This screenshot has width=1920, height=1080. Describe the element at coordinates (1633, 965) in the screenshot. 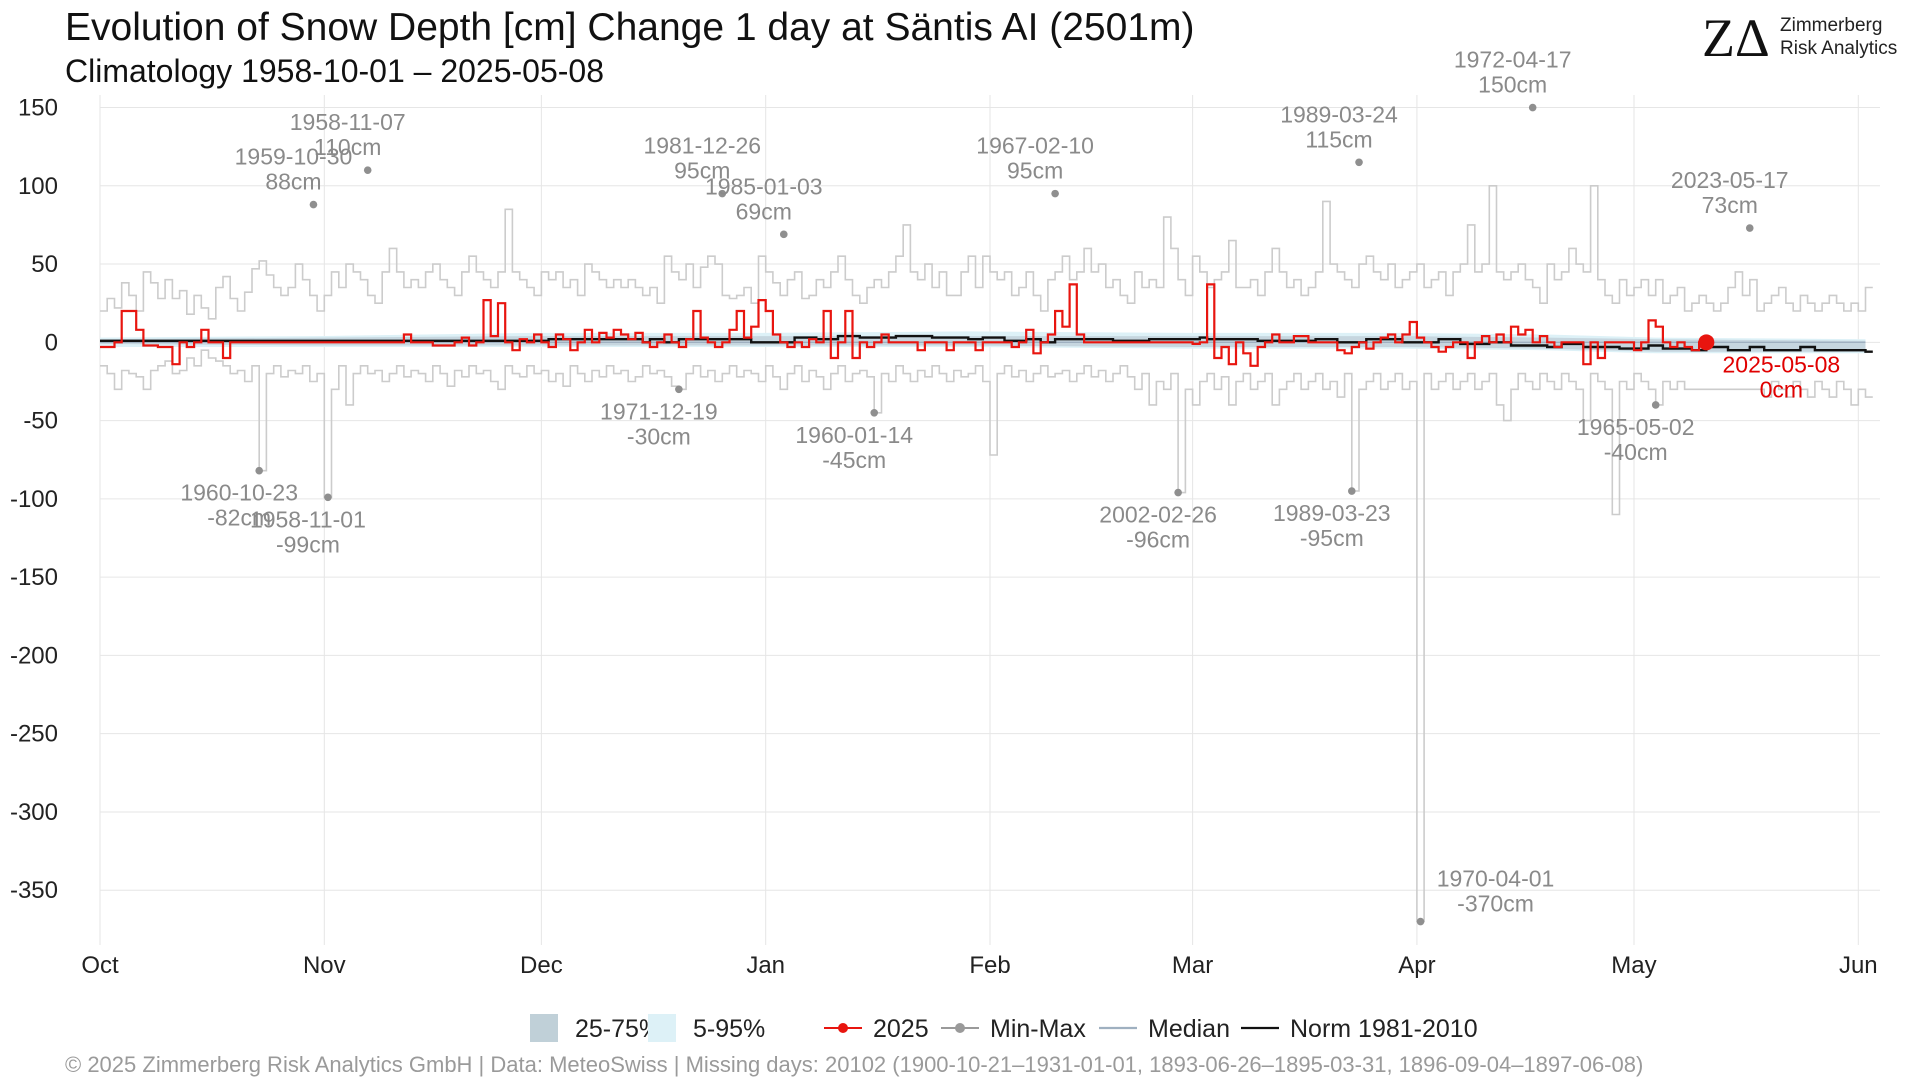

I see `x-tick-label: May` at that location.